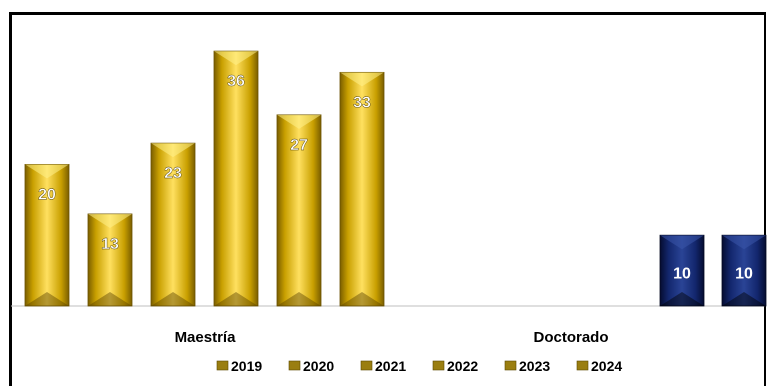  I want to click on bar-maestria-2023-body, so click(299, 210).